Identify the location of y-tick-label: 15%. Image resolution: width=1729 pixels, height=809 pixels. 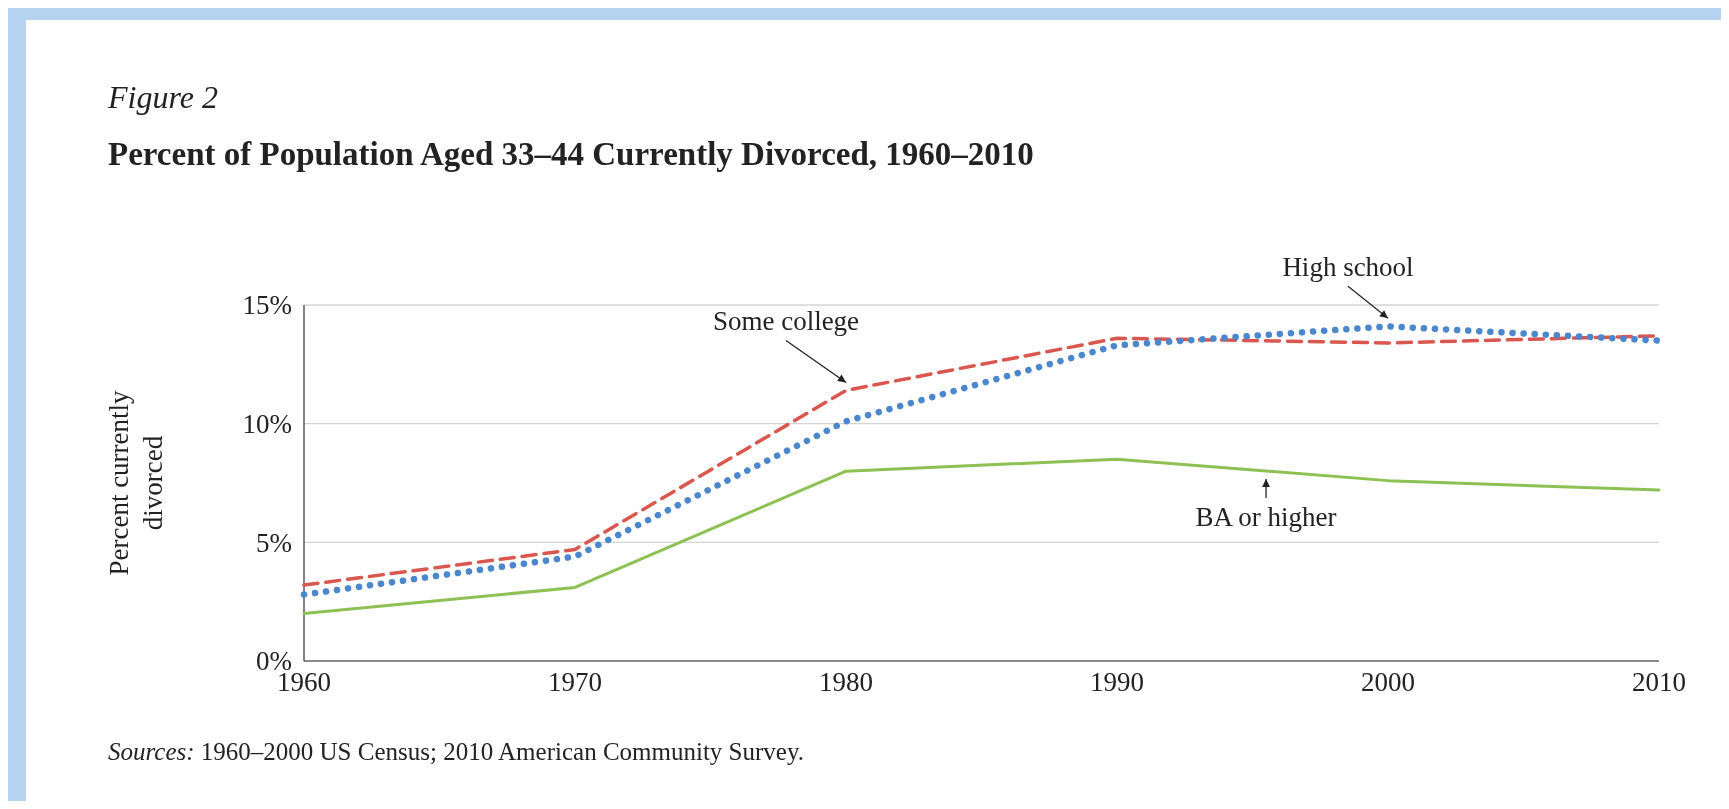
(267, 305).